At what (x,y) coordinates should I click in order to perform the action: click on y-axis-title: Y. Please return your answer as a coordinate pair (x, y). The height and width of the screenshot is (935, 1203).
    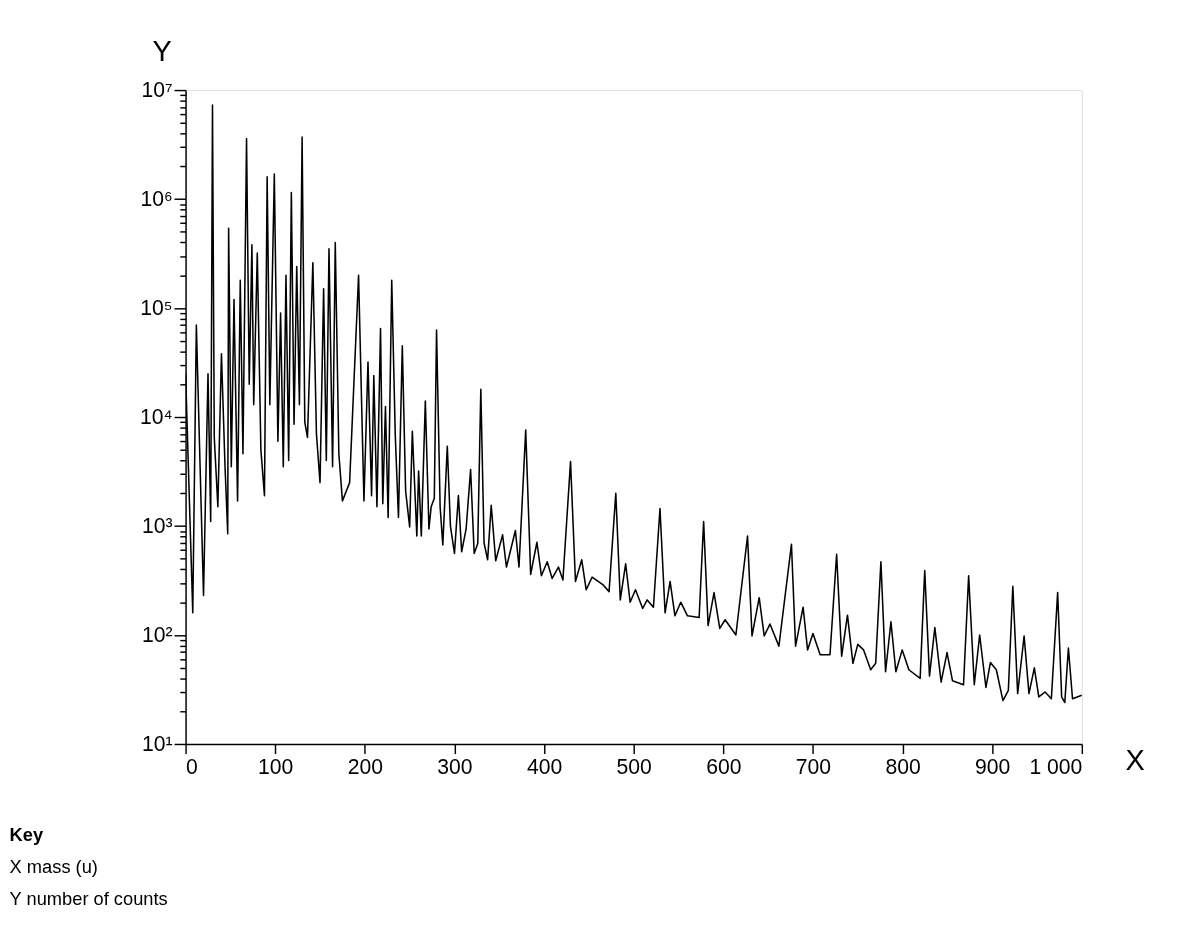
    Looking at the image, I should click on (162, 50).